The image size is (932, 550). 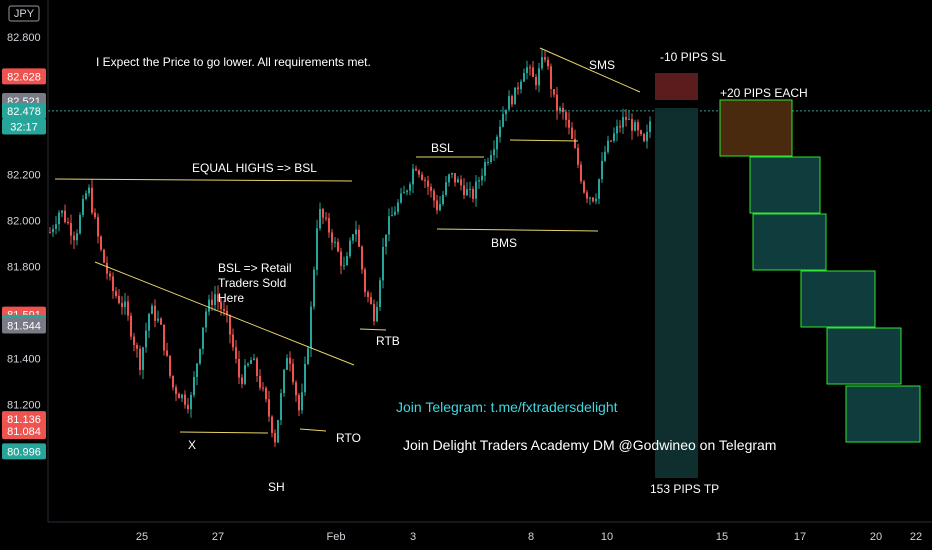 What do you see at coordinates (490, 532) in the screenshot?
I see `time-axis: 25 27 Feb 3 8 10 15 17 20 22` at bounding box center [490, 532].